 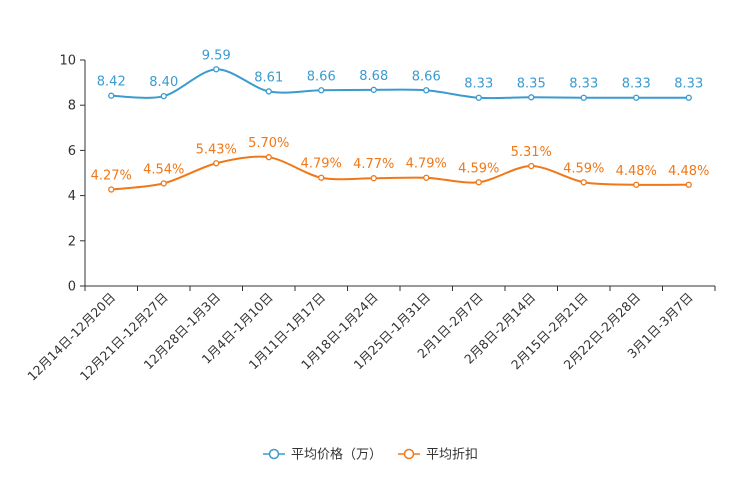 I want to click on y-tick-label: 8, so click(x=72, y=106).